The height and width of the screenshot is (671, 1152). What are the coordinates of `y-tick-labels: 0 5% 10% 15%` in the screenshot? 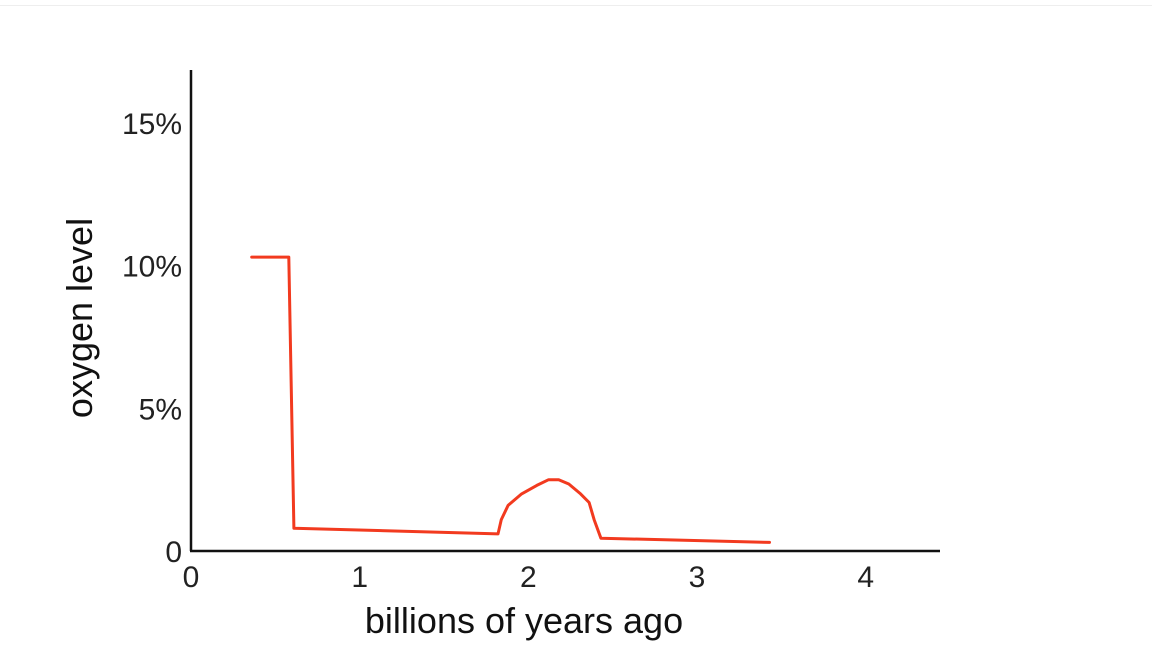 It's located at (152, 338).